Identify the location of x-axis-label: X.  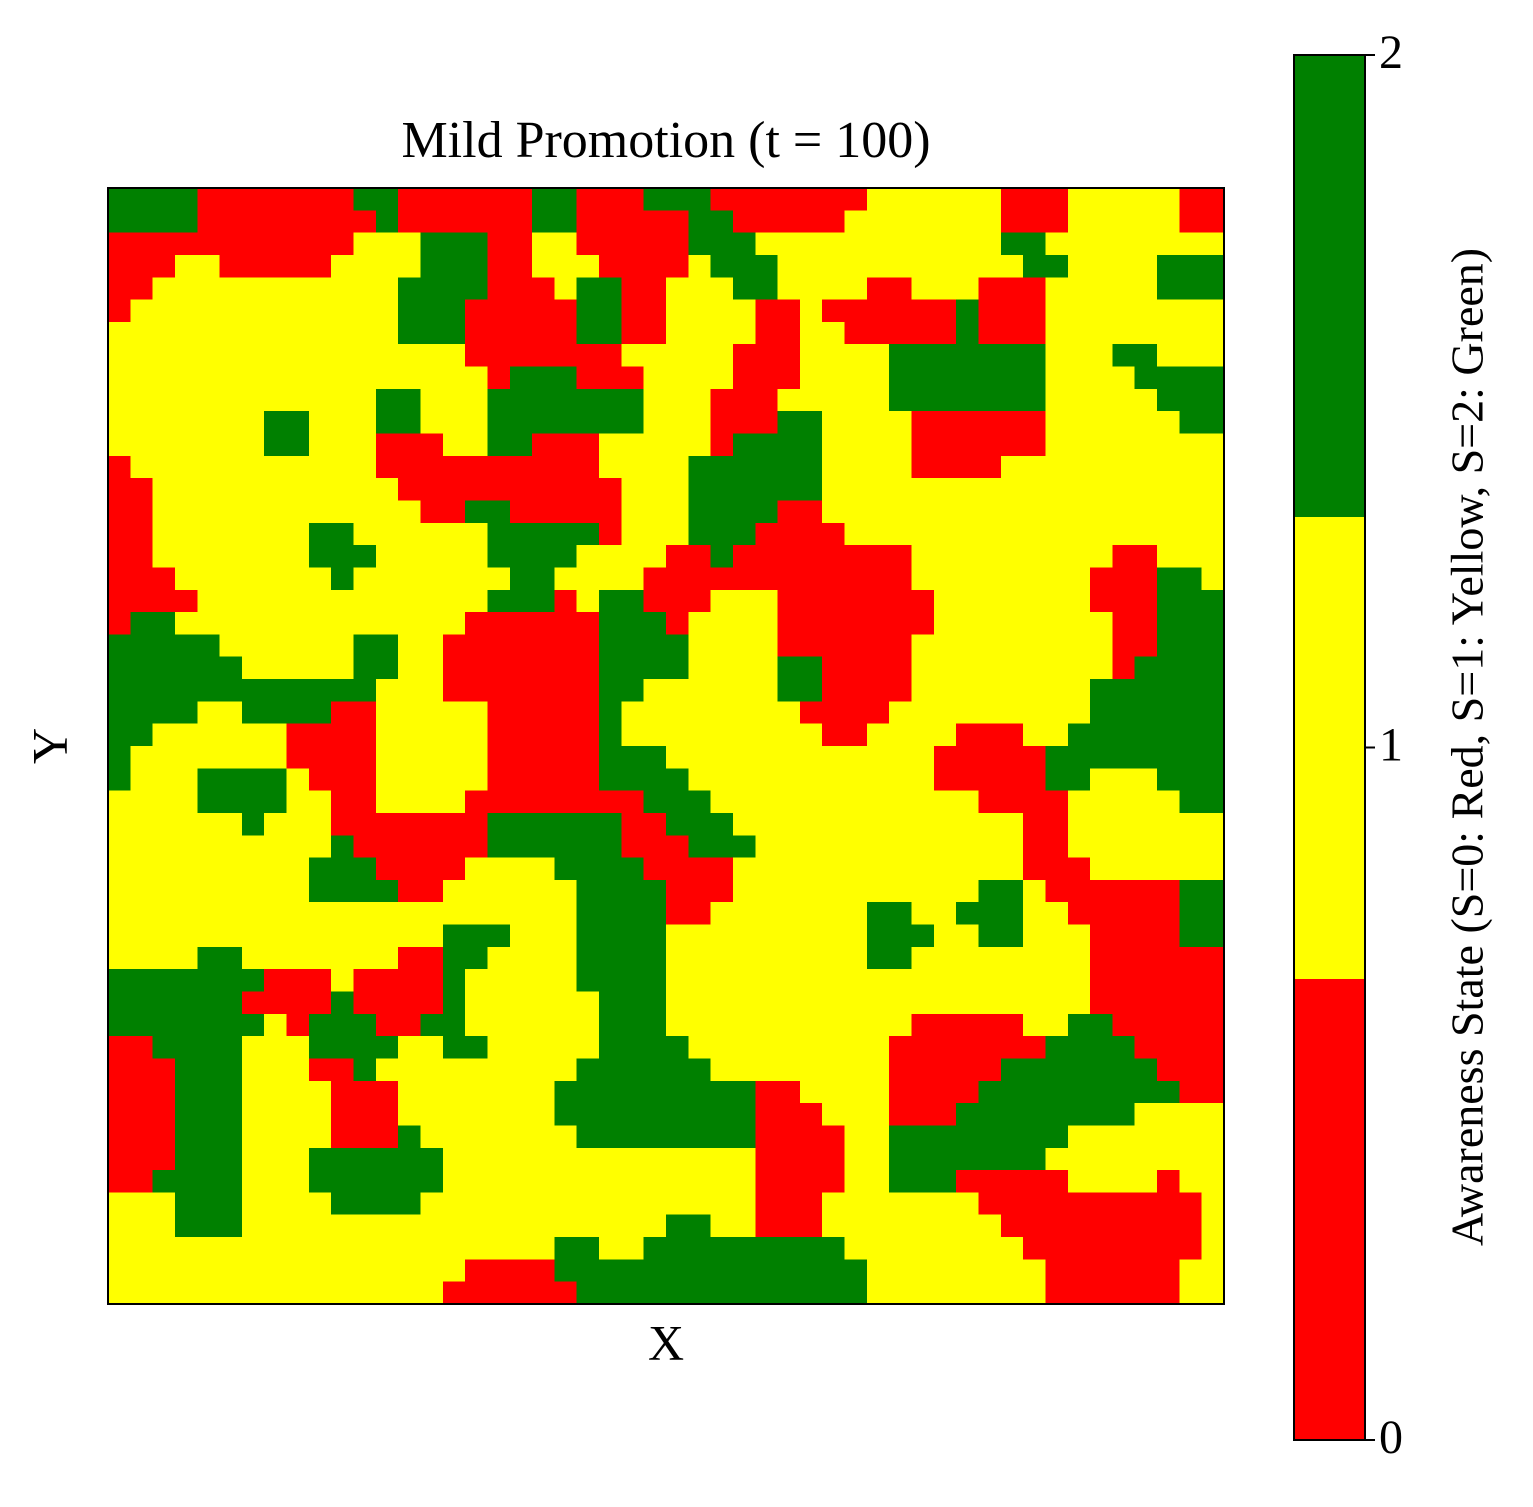
(666, 1342).